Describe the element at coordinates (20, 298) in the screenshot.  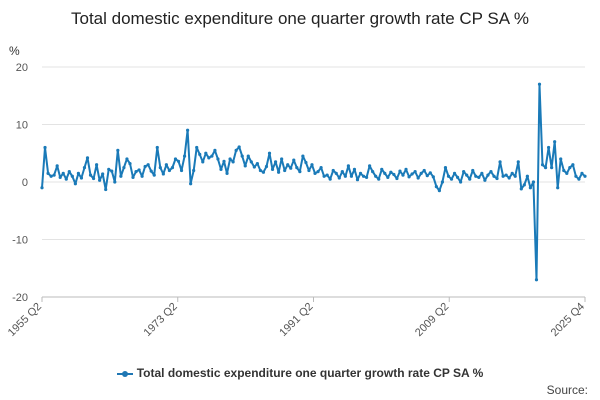
I see `y-tick-label: -20` at that location.